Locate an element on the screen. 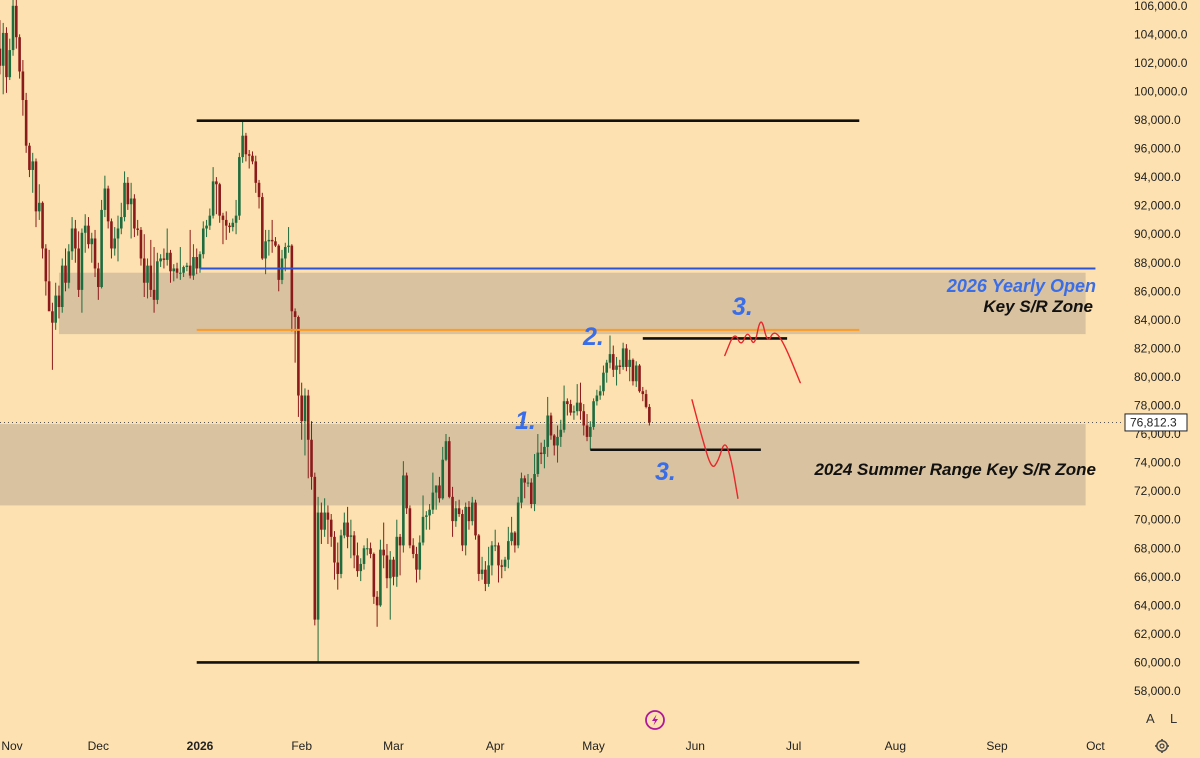  price-tick-label: 82,000.0 is located at coordinates (1157, 348).